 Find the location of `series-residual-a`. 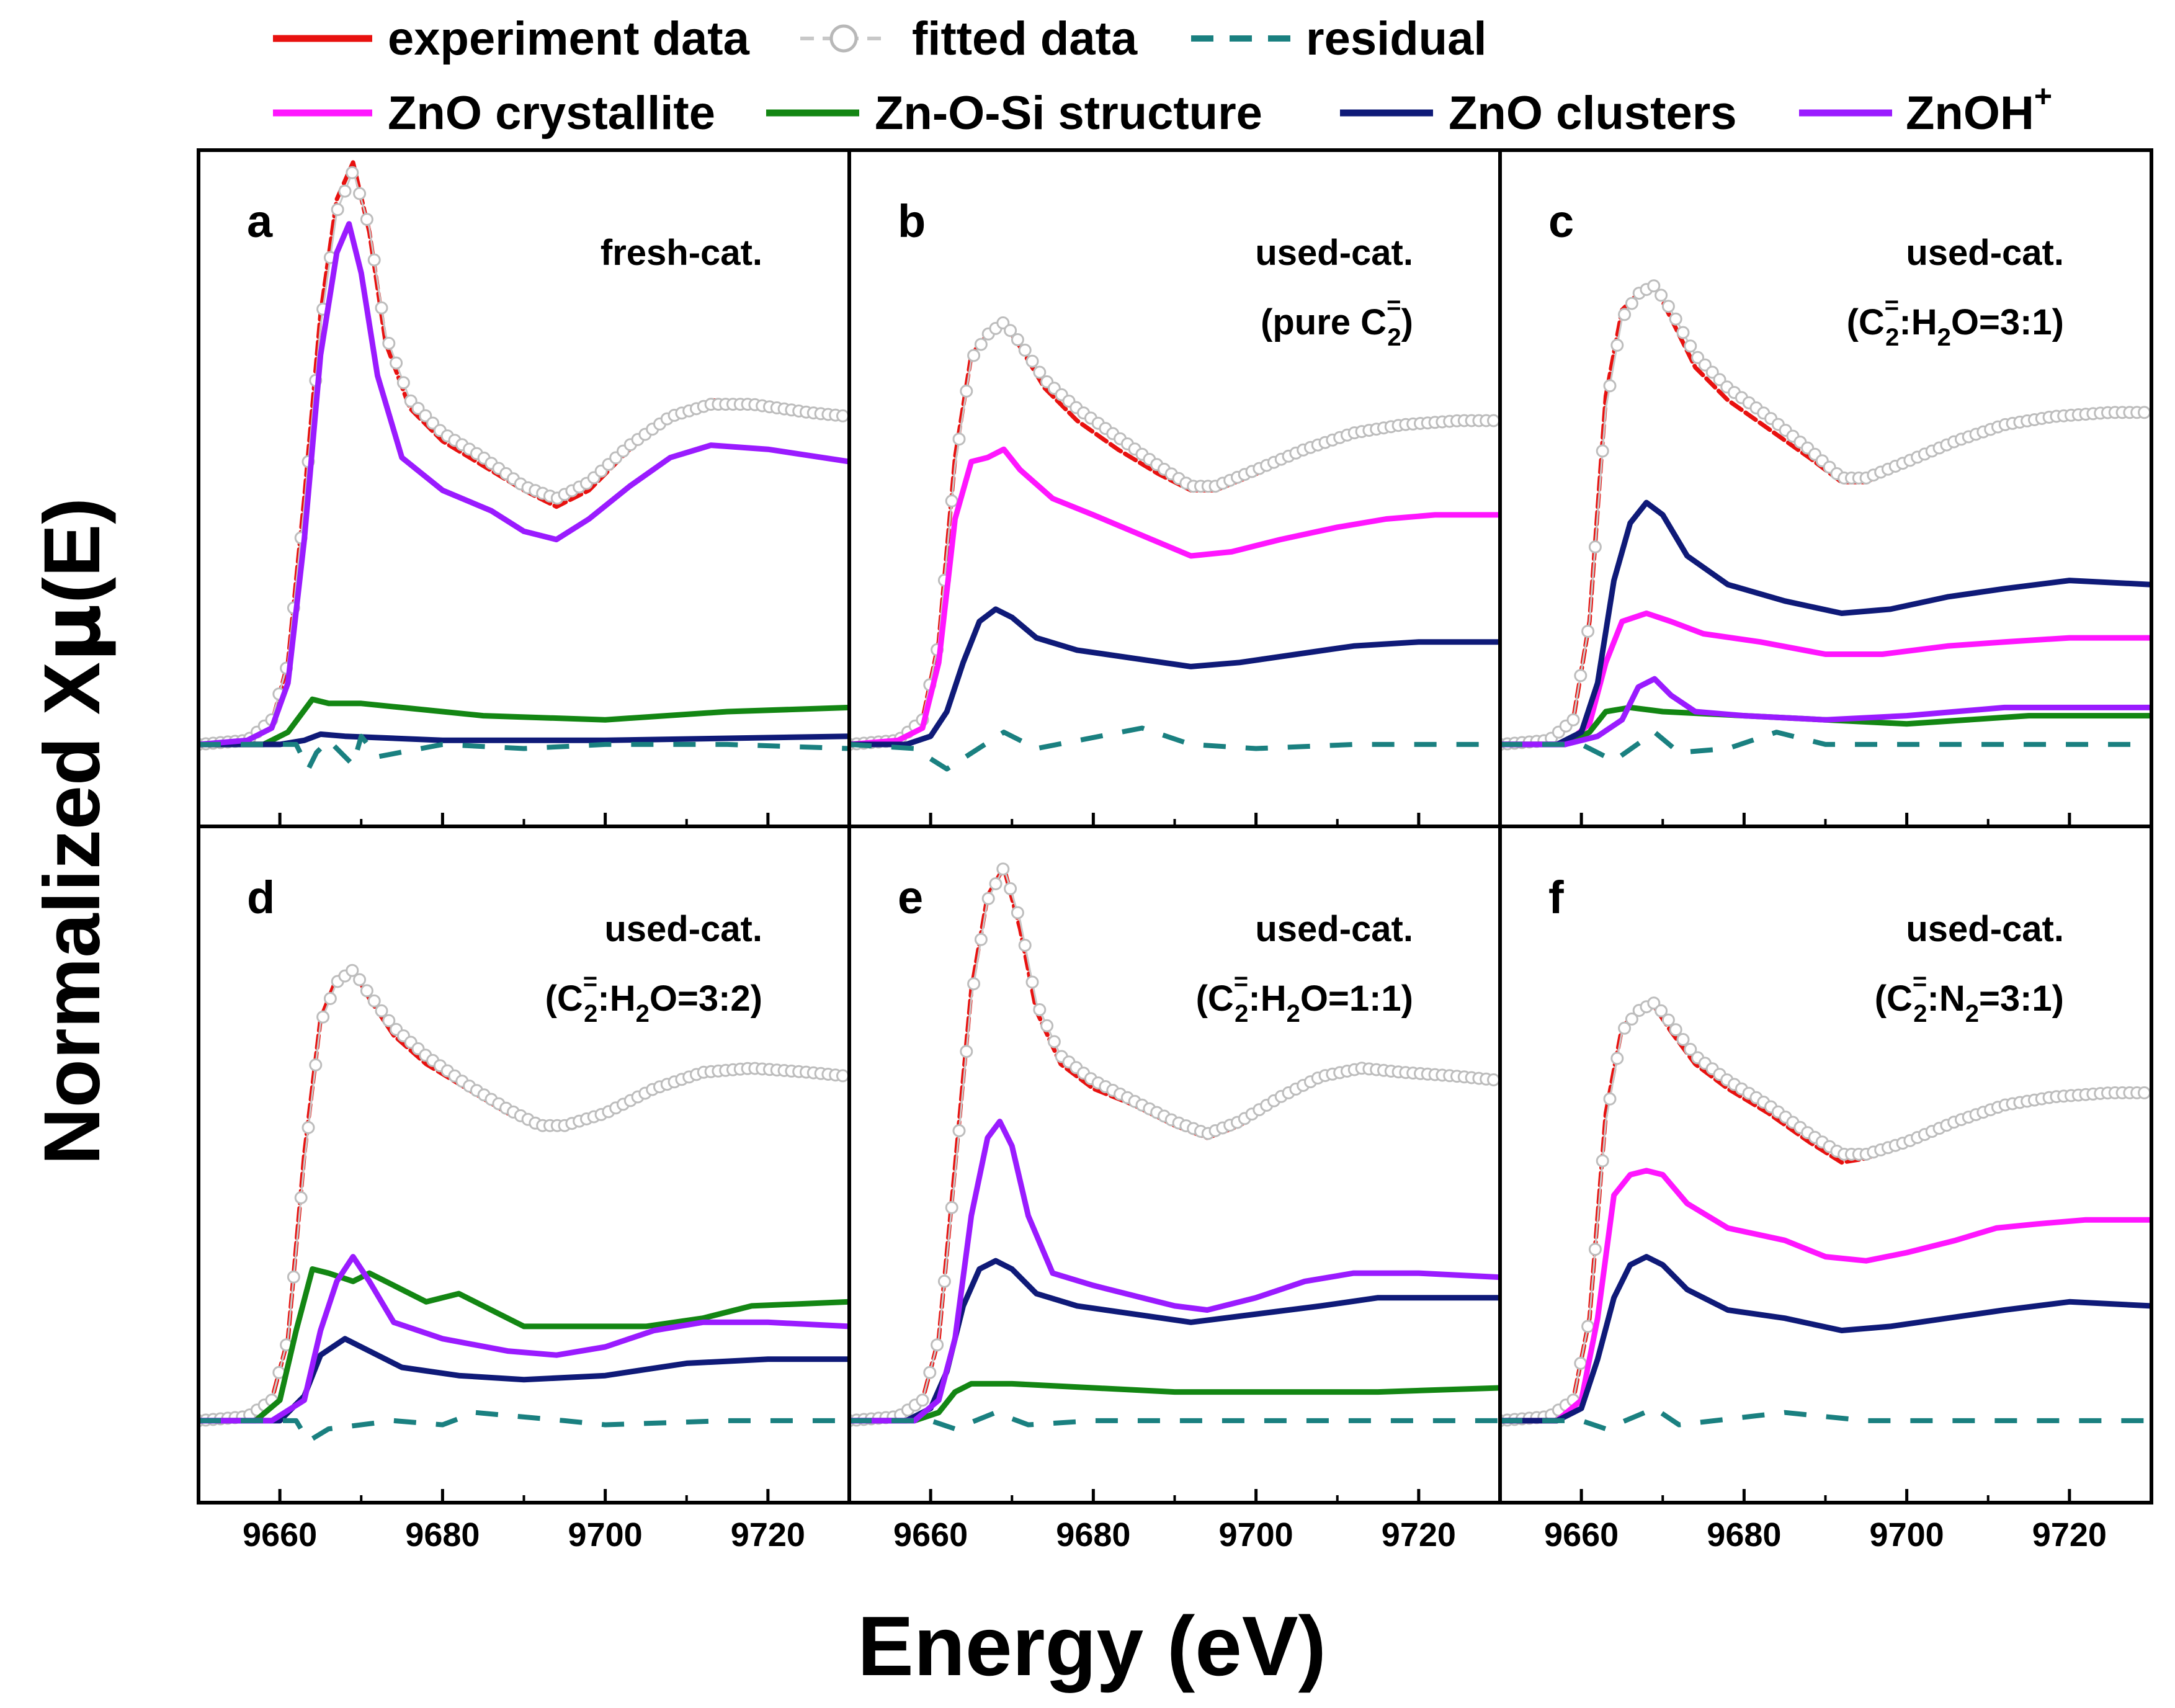

series-residual-a is located at coordinates (524, 753).